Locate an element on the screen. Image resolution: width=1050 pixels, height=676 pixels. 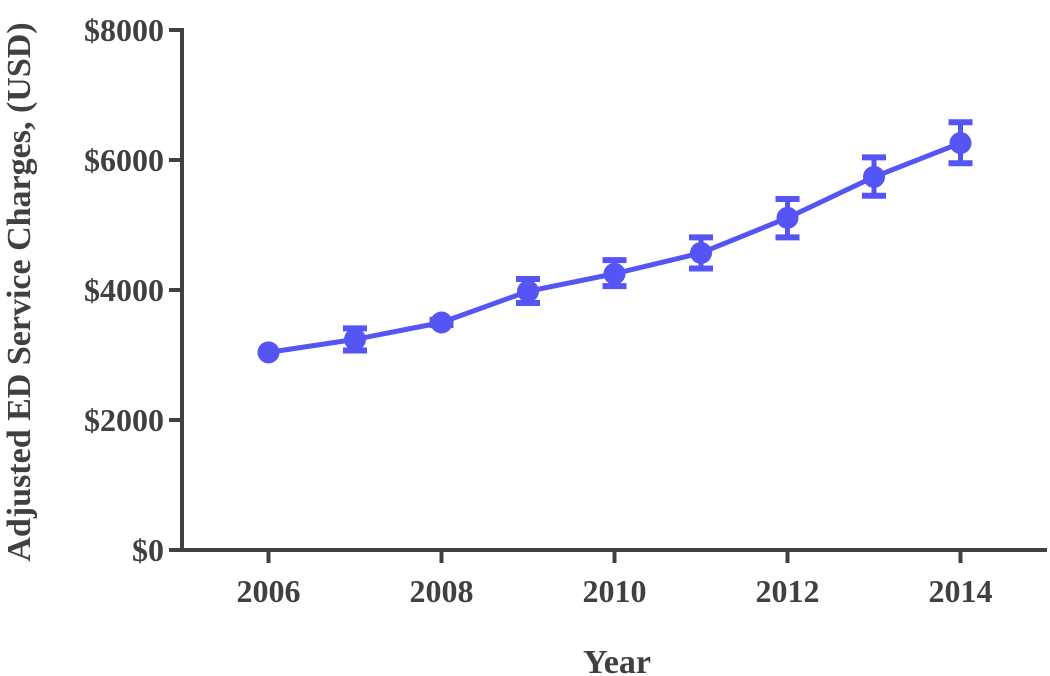
y-tick-label: $0 is located at coordinates (148, 550).